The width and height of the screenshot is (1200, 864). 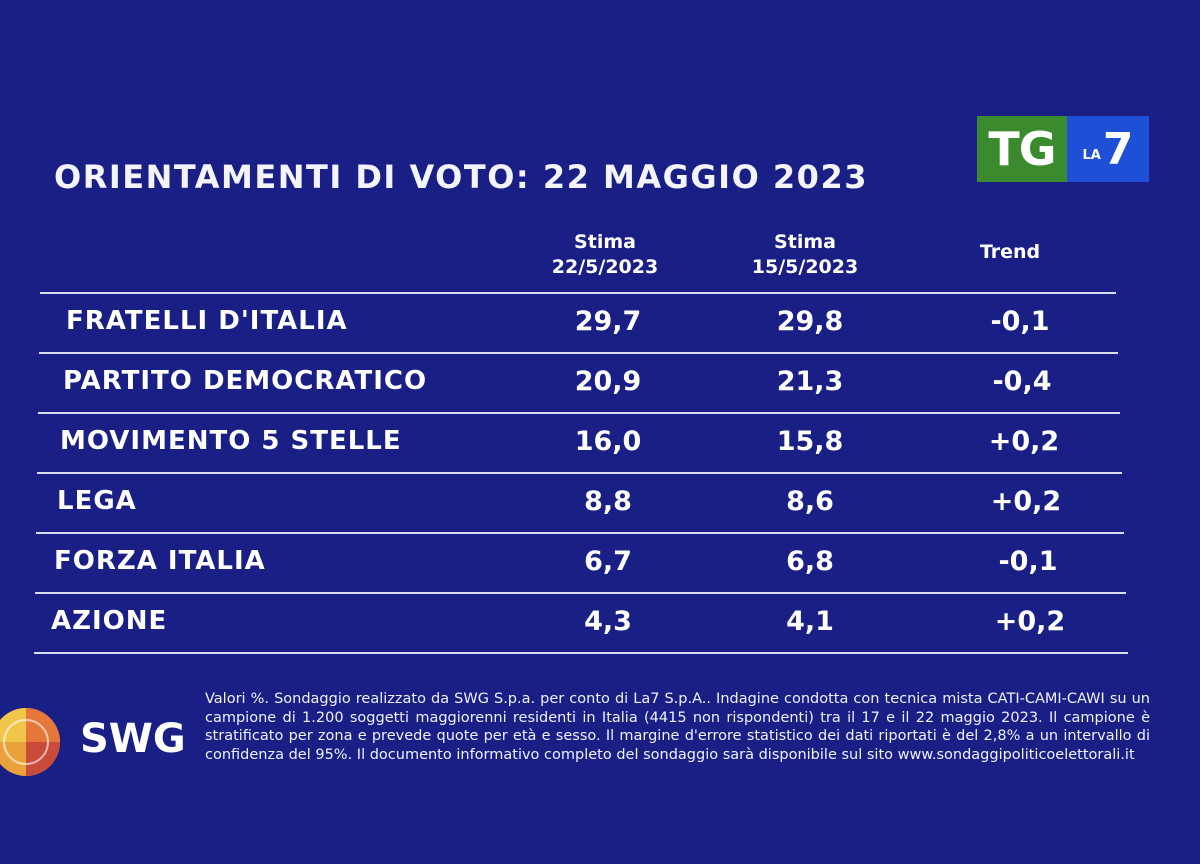 What do you see at coordinates (810, 561) in the screenshot?
I see `stima-15-value: 6,8` at bounding box center [810, 561].